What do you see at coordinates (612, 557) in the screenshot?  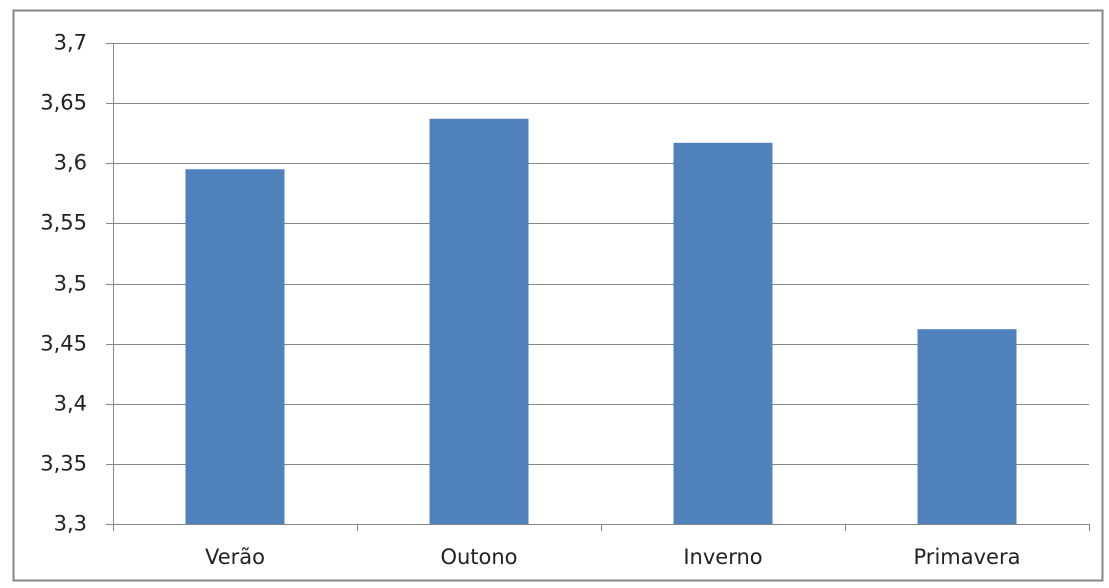 I see `x-axis-tick-labels: Verão Outono Inverno Primavera` at bounding box center [612, 557].